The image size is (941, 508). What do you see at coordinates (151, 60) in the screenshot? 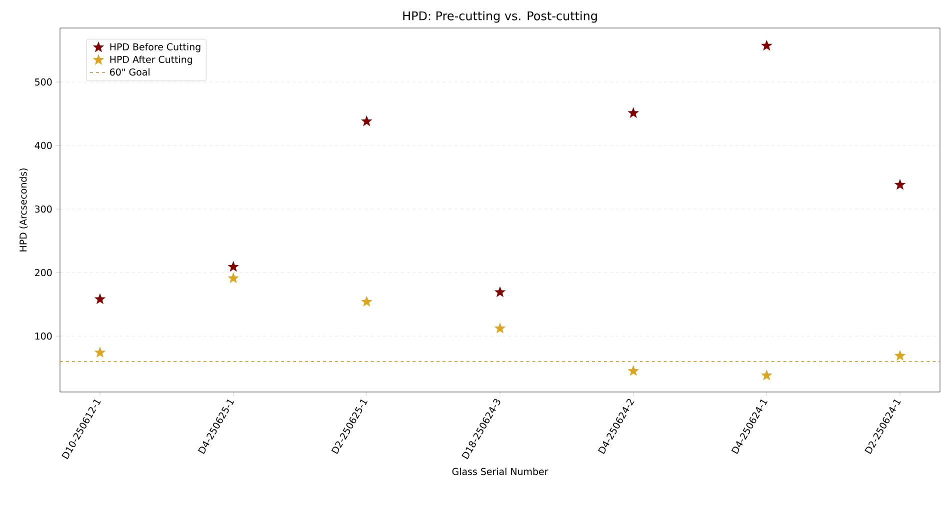
I see `legend-label: HPD After Cutting` at bounding box center [151, 60].